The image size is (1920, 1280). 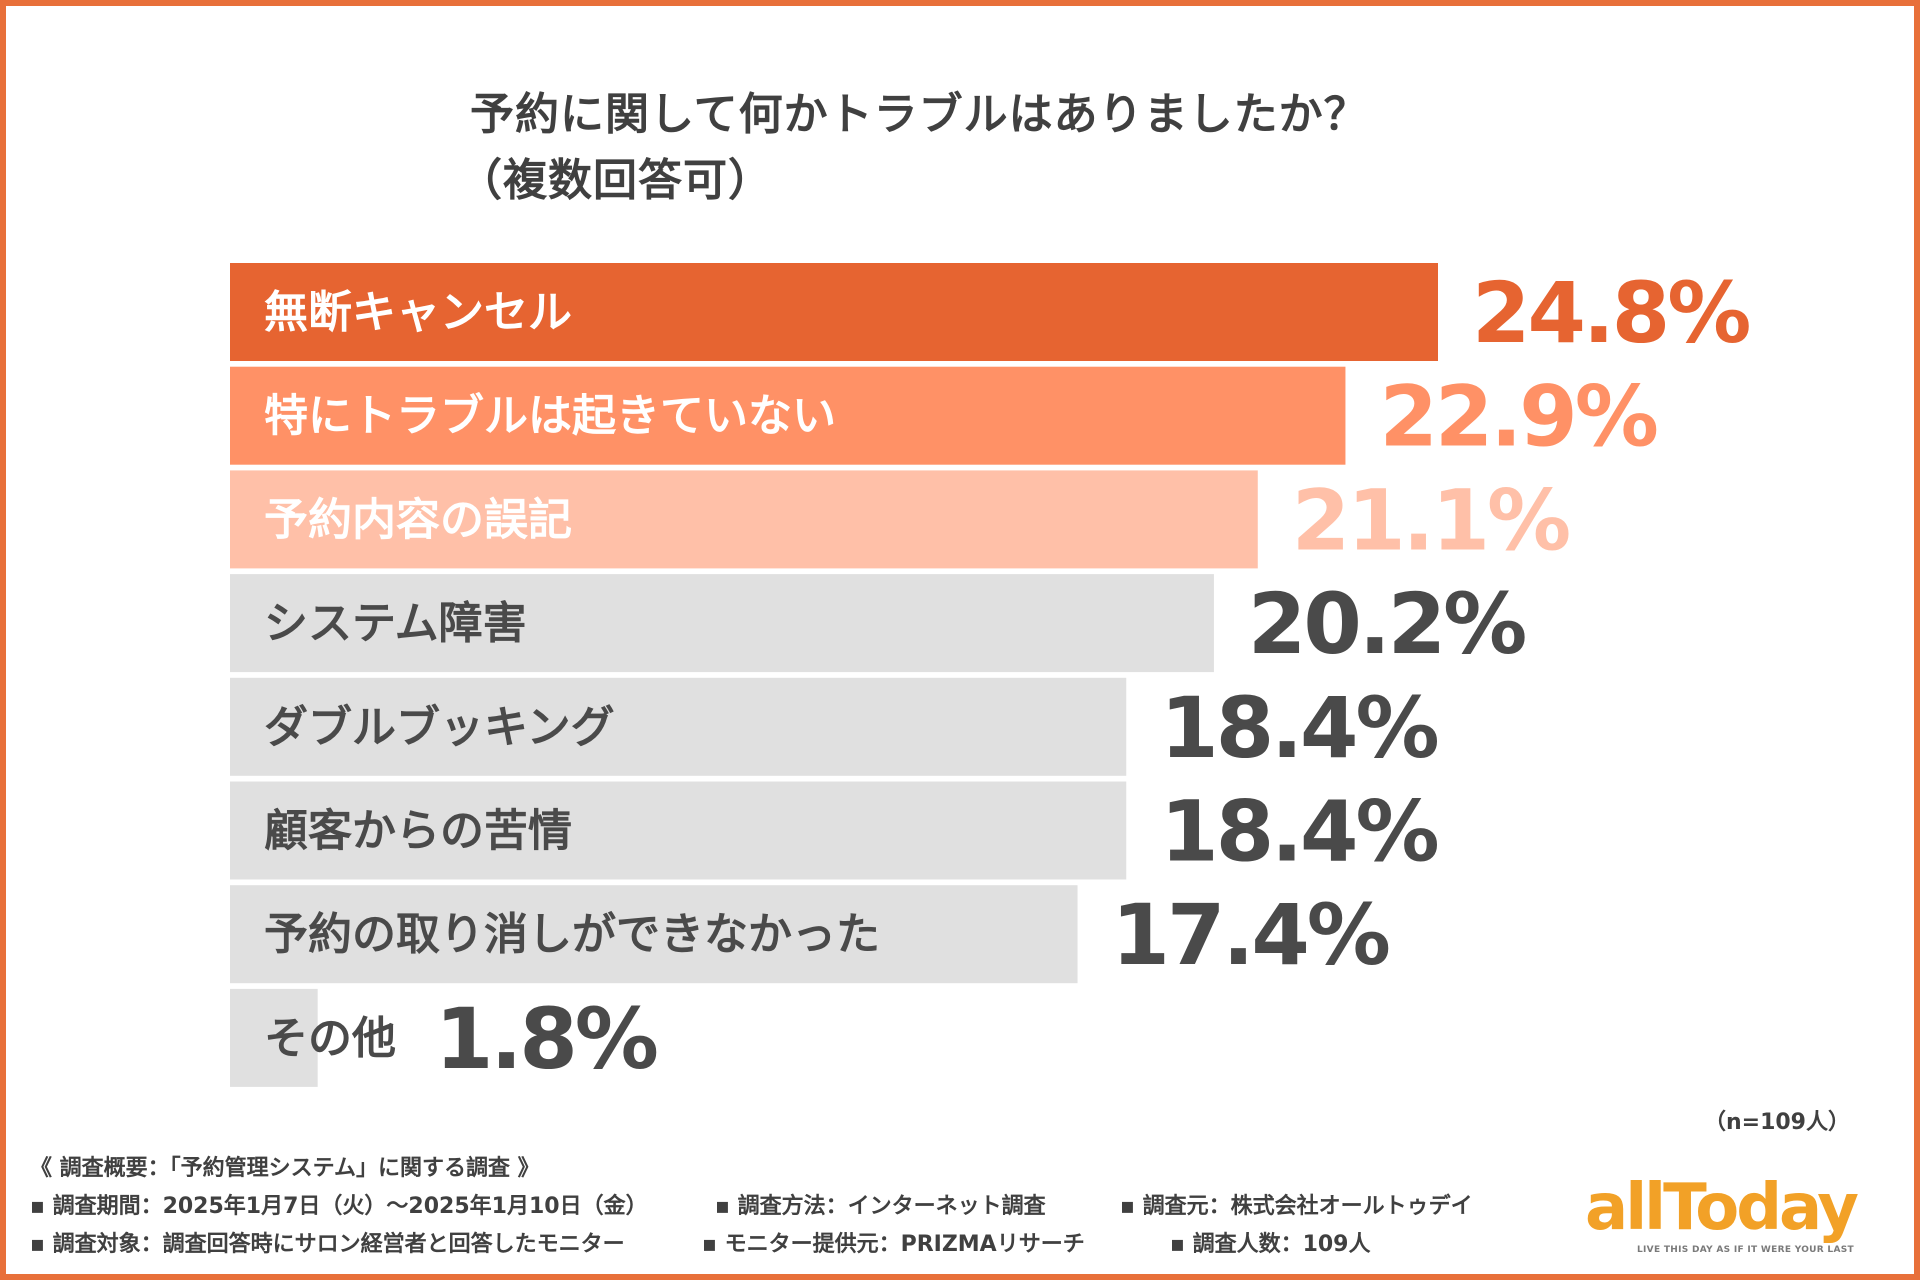 I want to click on chart-subtitle: （複数回答可）, so click(x=615, y=180).